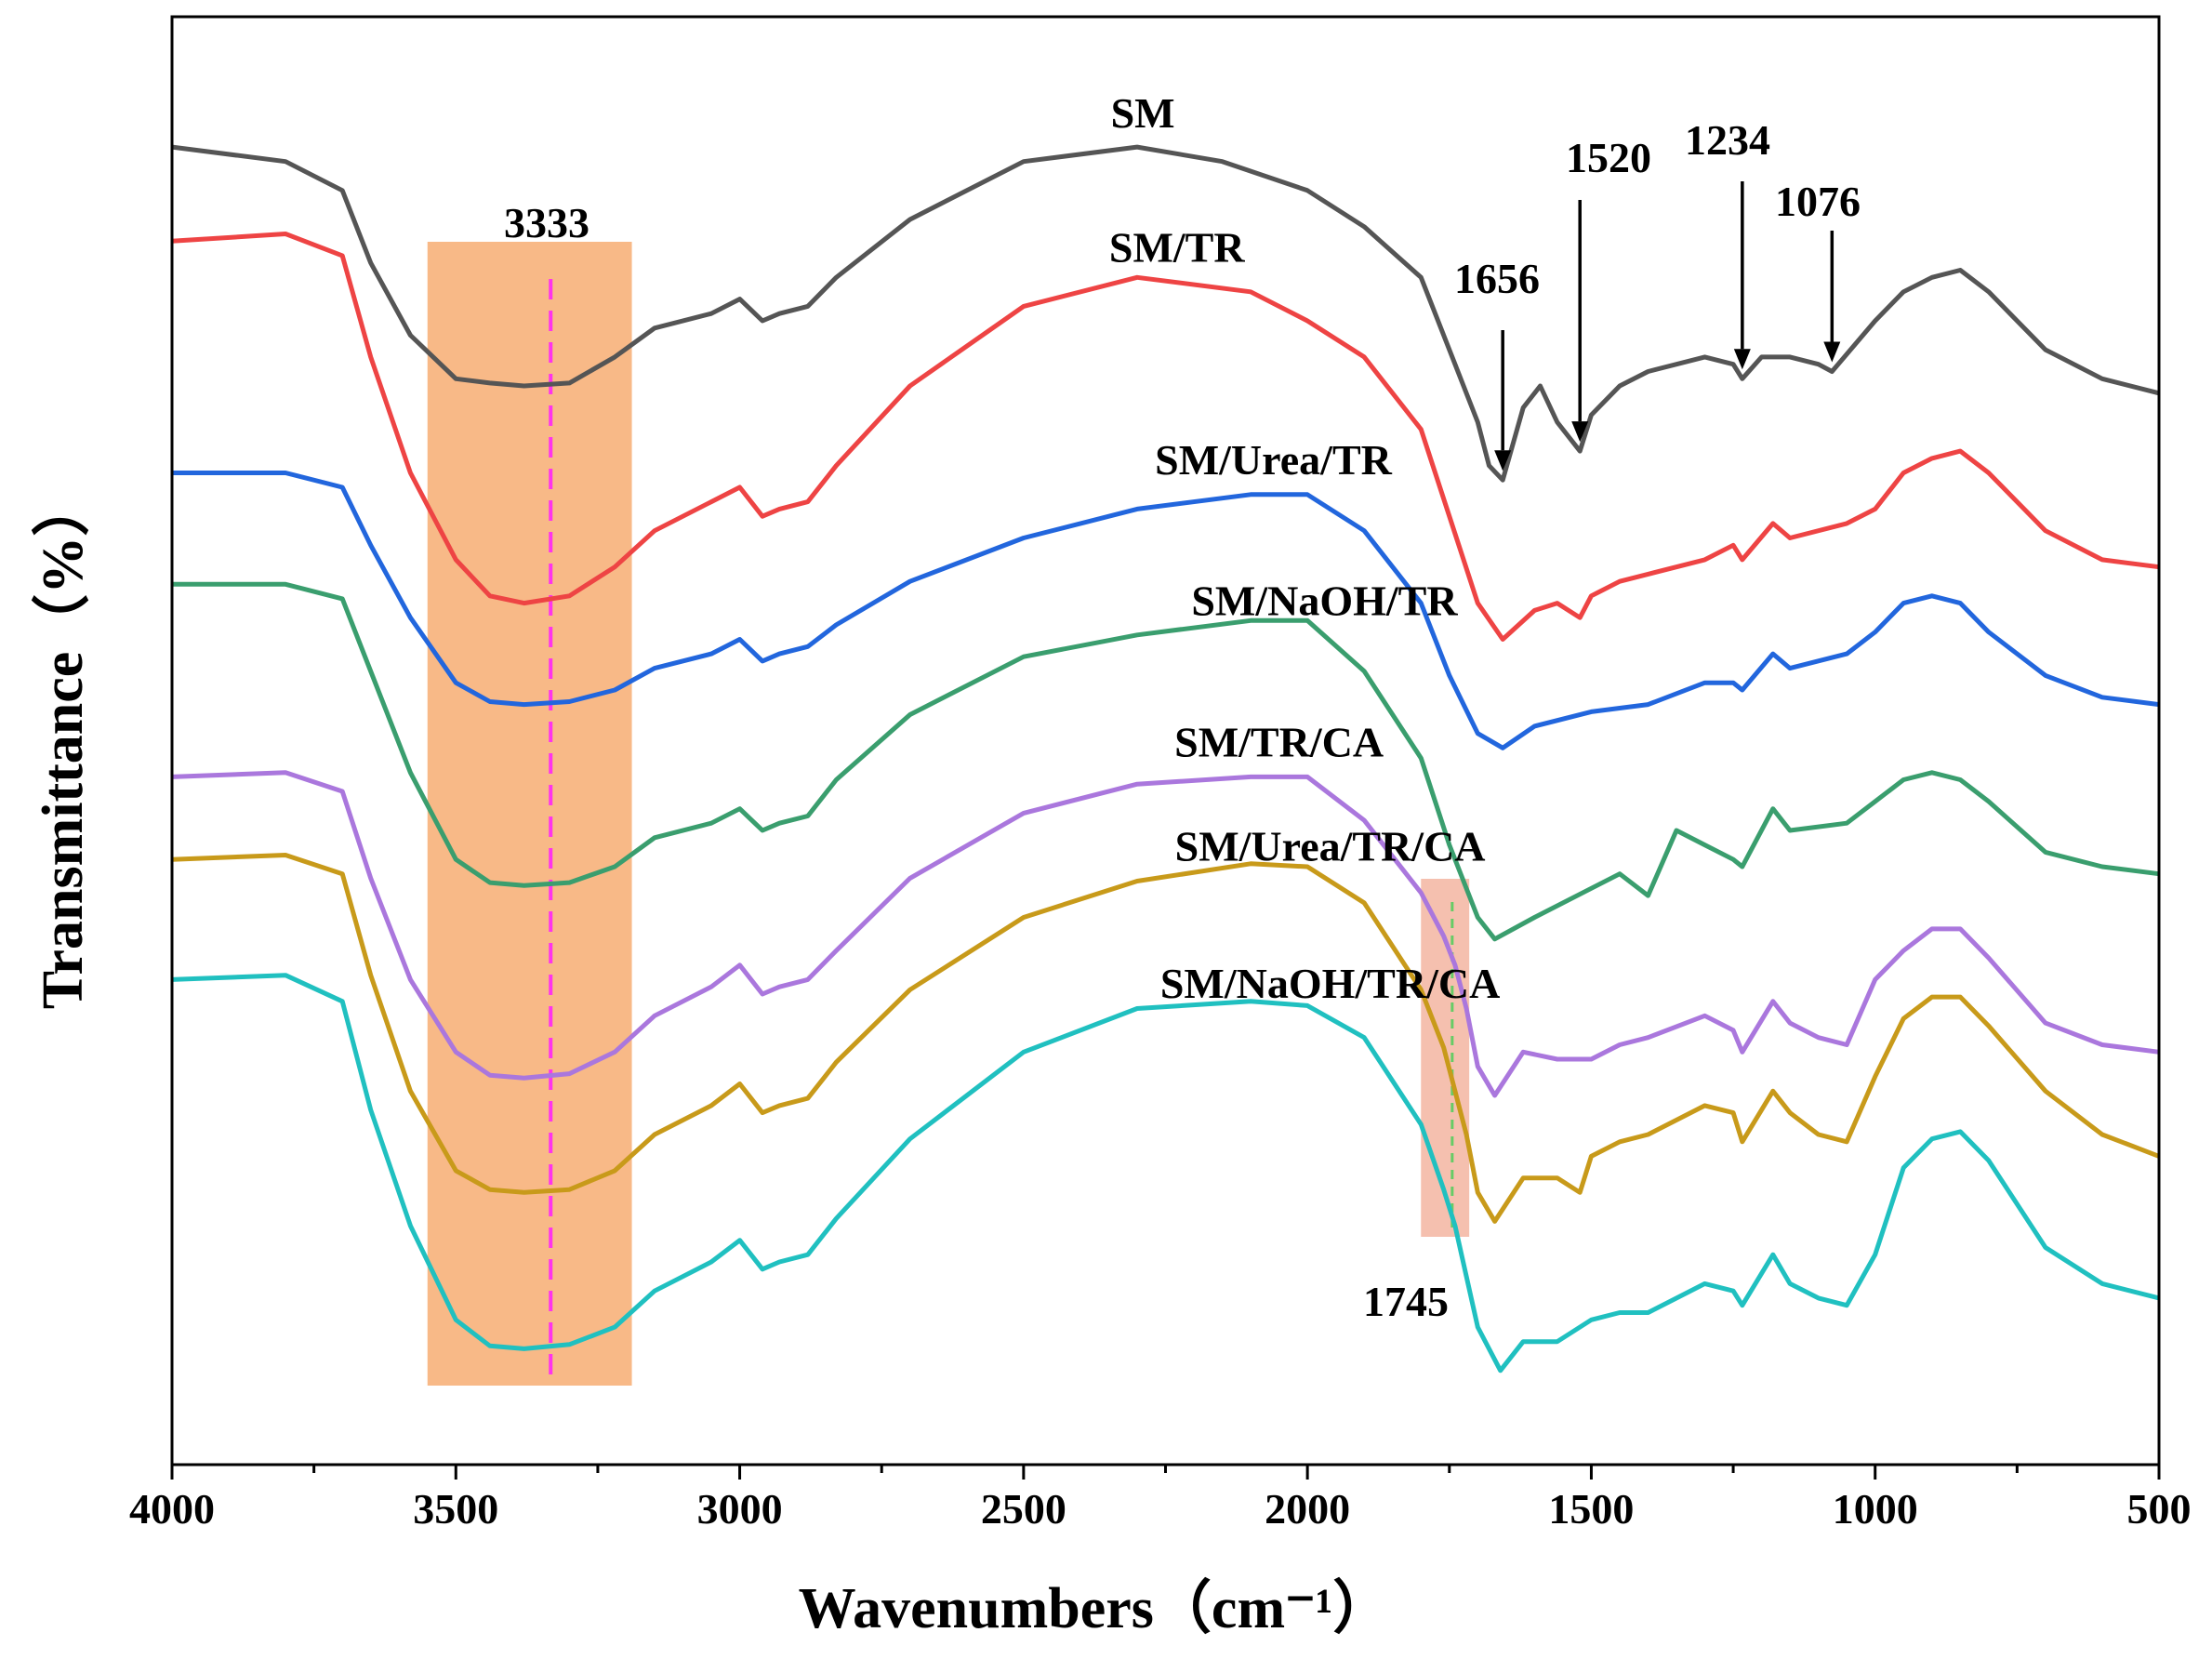  Describe the element at coordinates (455, 1509) in the screenshot. I see `x-tick-label-3500: 3500` at that location.